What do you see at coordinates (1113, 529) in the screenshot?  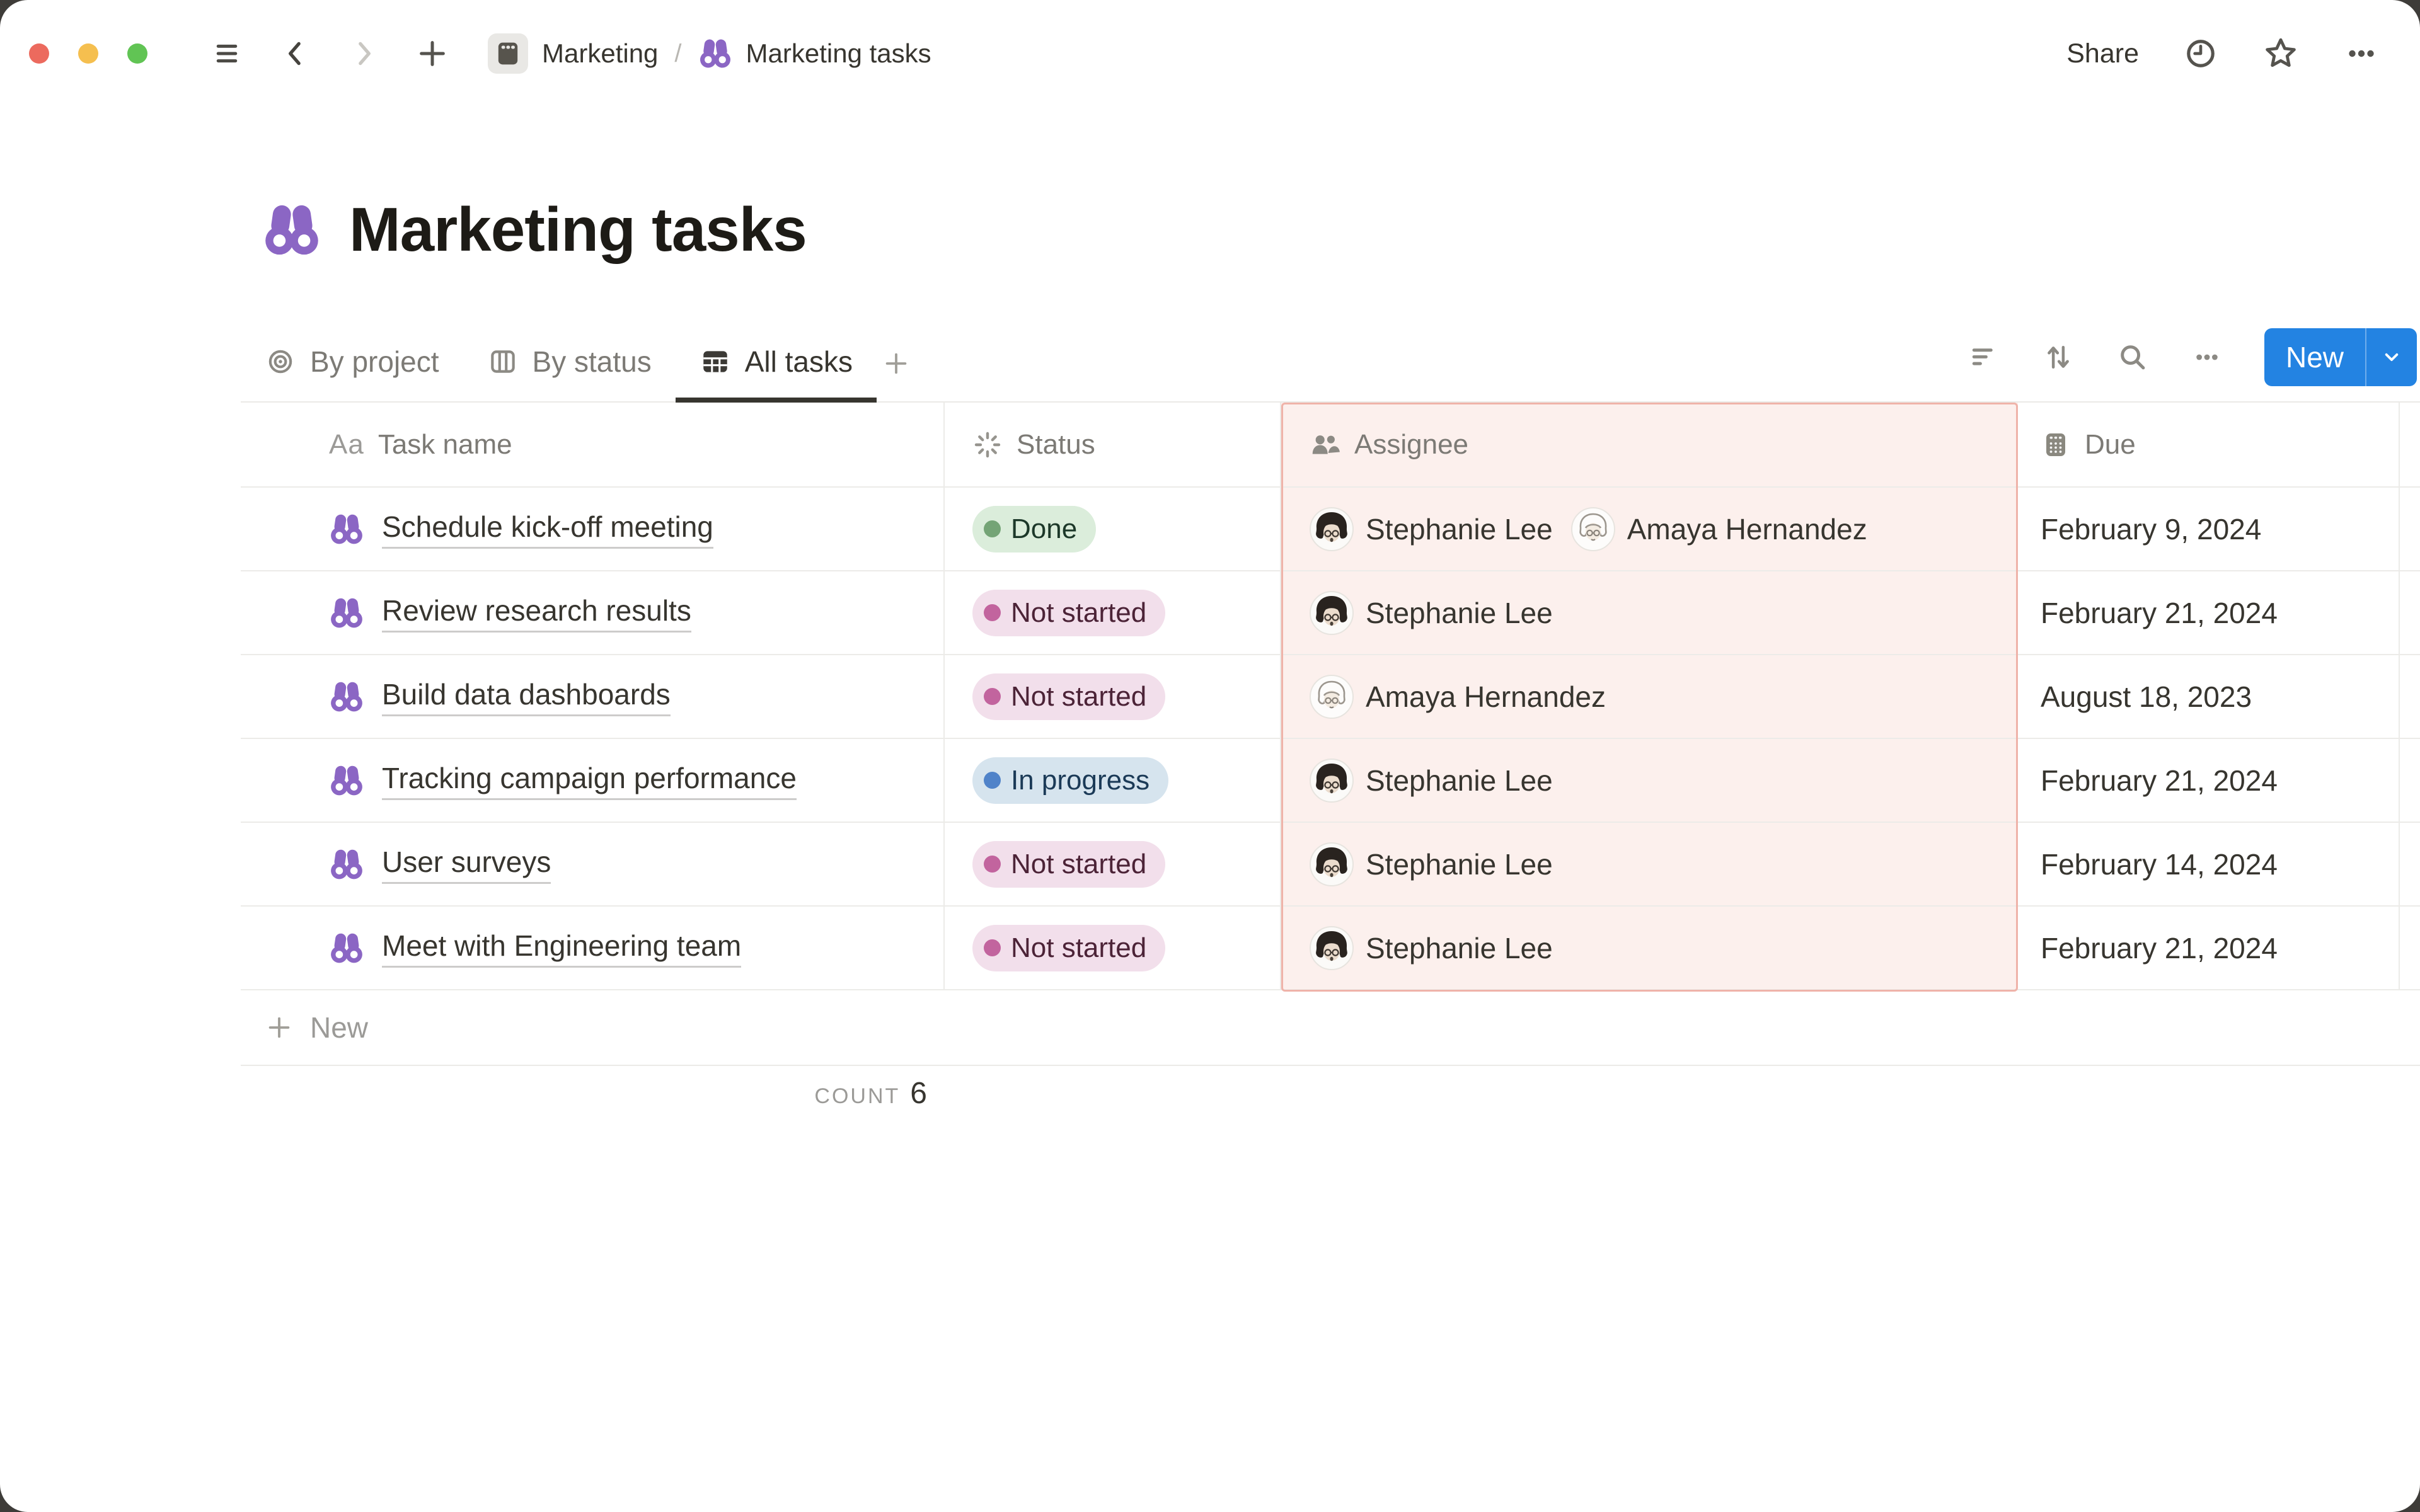 I see `status-cell: Done` at bounding box center [1113, 529].